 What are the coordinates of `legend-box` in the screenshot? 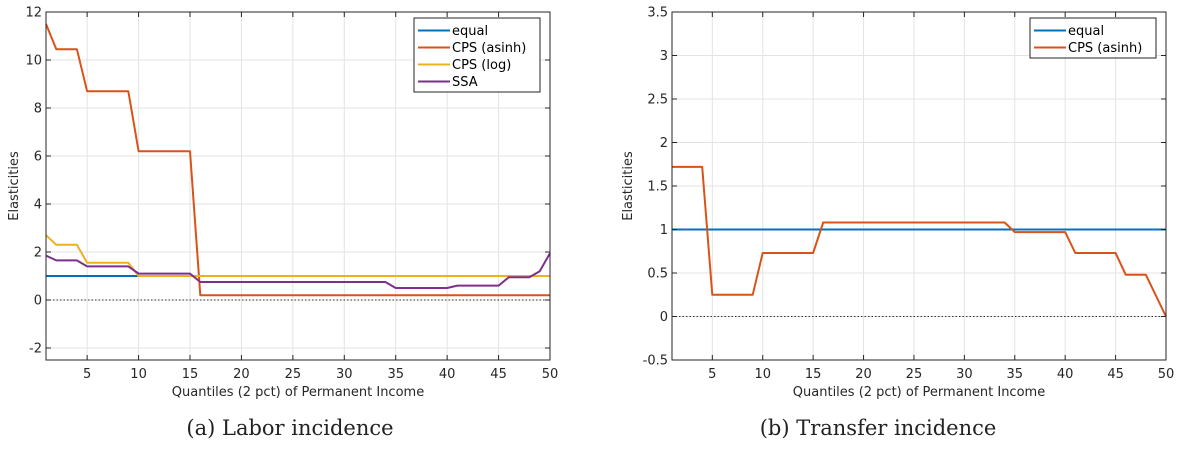 It's located at (1093, 38).